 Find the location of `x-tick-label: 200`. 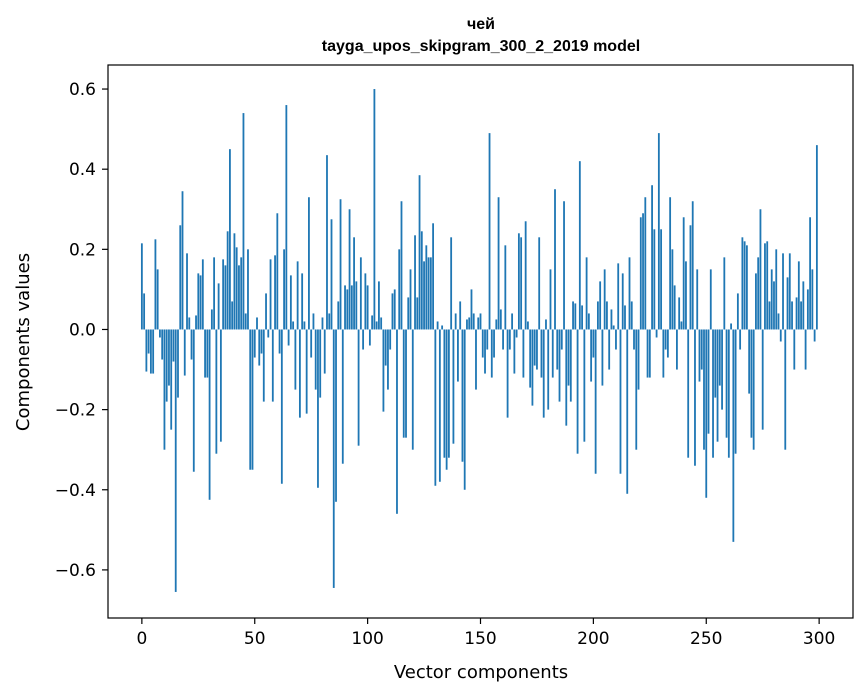

x-tick-label: 200 is located at coordinates (593, 639).